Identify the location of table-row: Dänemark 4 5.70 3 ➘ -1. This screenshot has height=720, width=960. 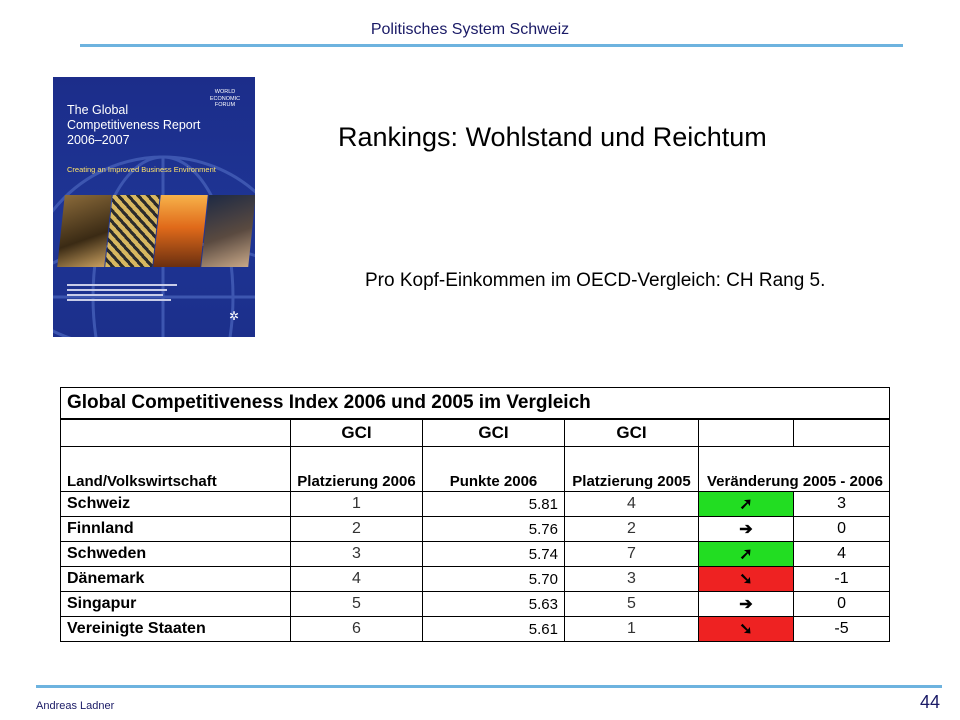
(475, 579).